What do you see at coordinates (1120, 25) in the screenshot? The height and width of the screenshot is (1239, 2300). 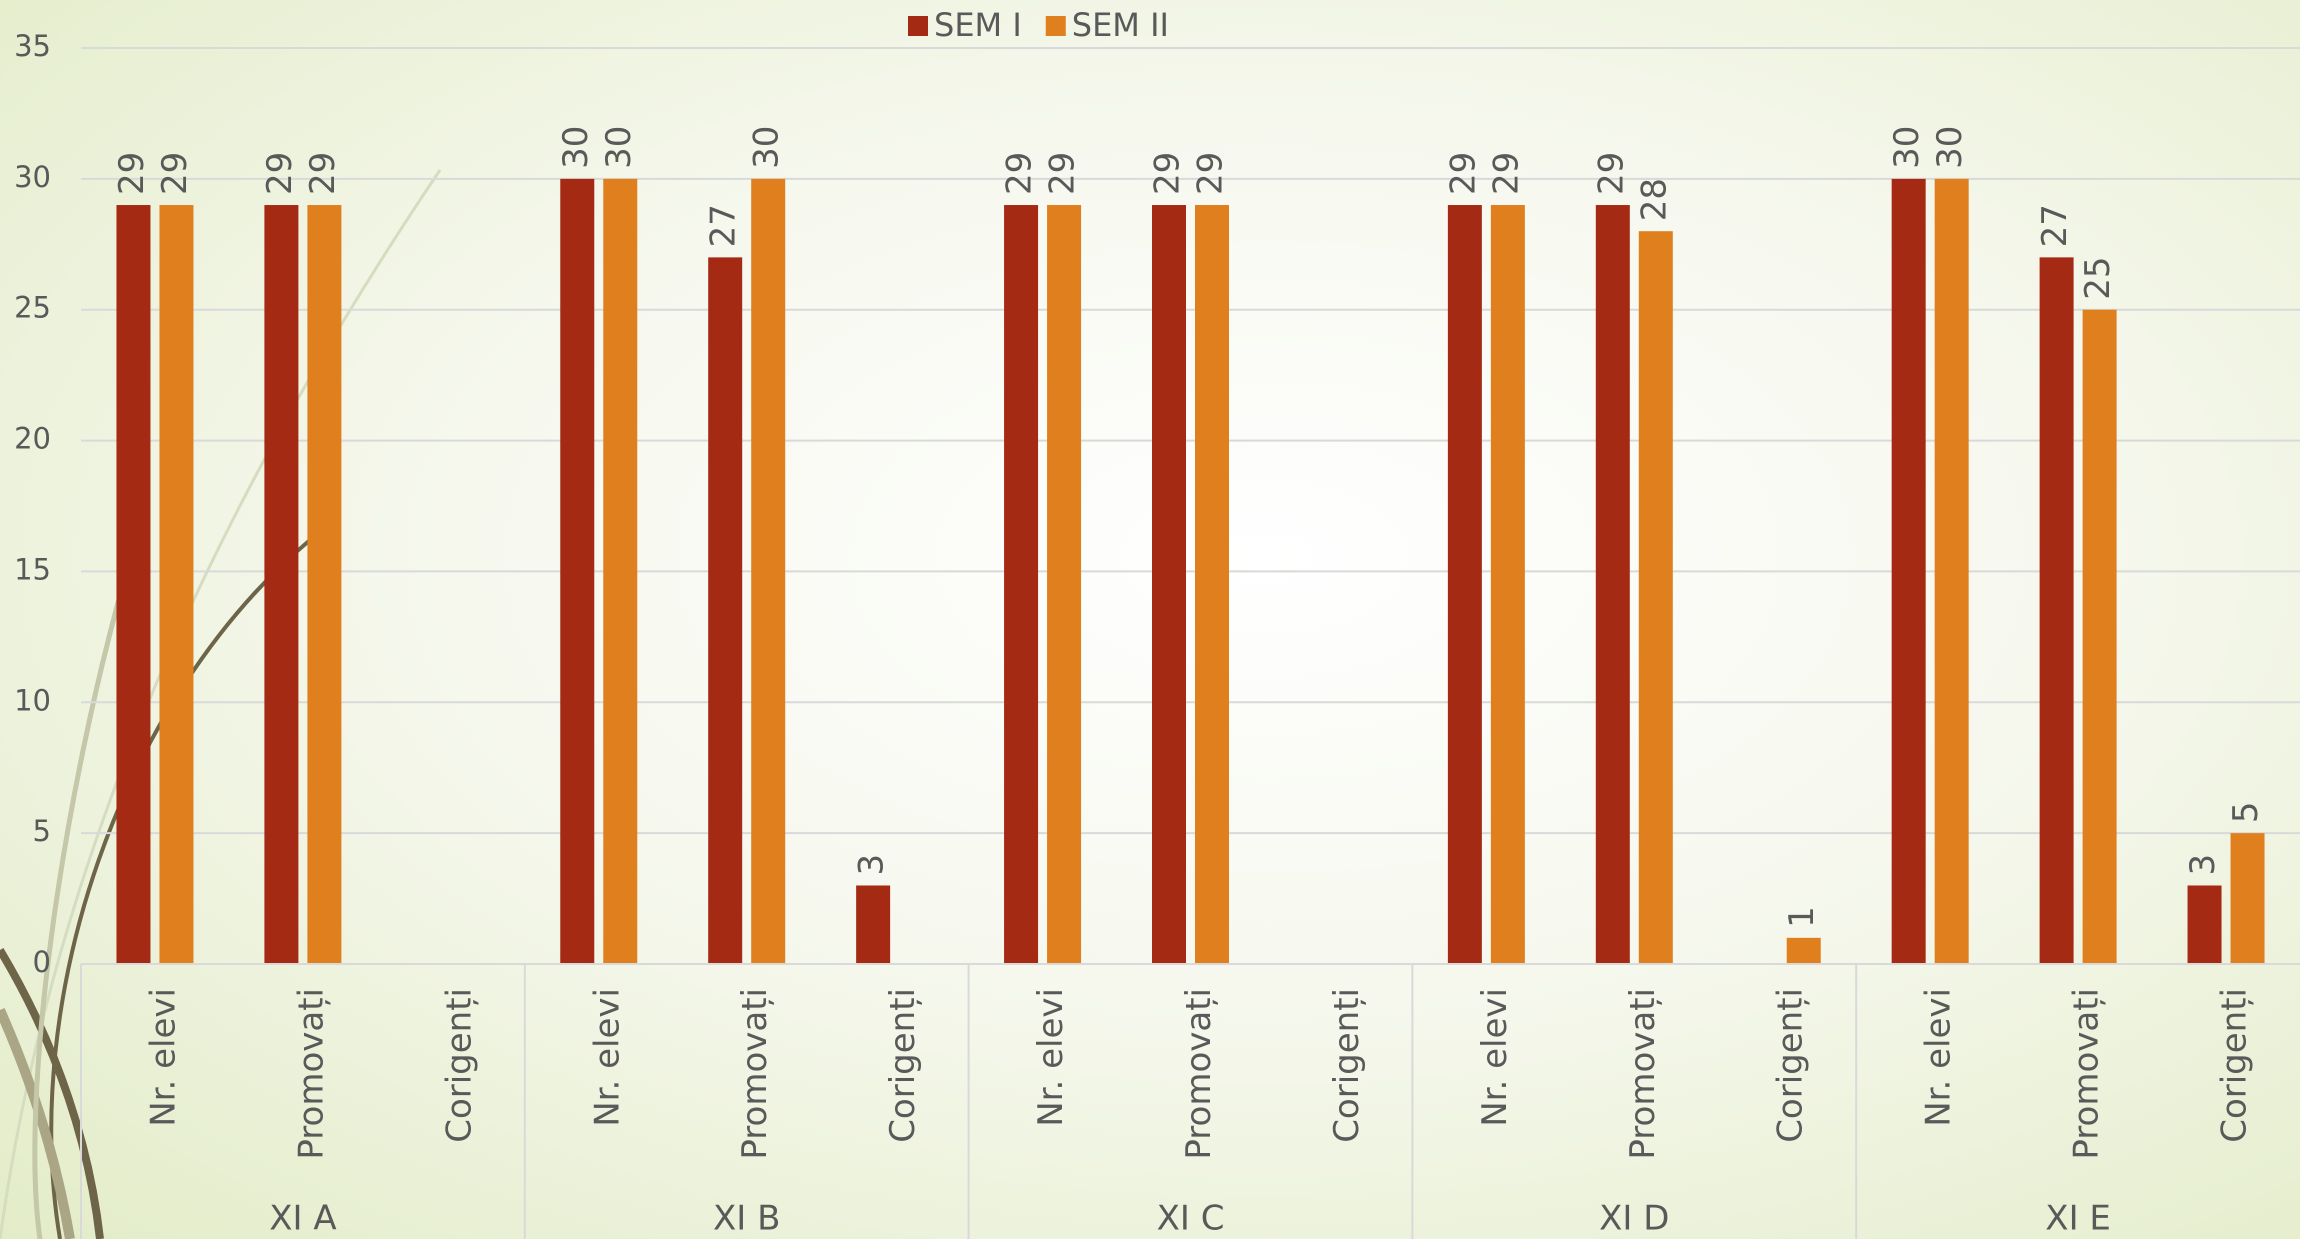 I see `legend-label: SEM II` at bounding box center [1120, 25].